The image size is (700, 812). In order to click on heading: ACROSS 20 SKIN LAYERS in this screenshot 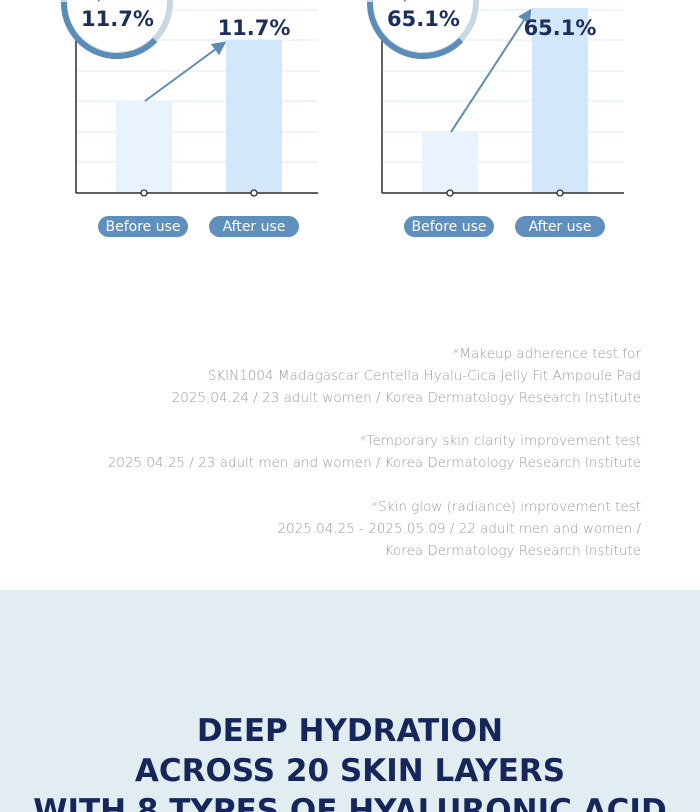, I will do `click(350, 771)`.